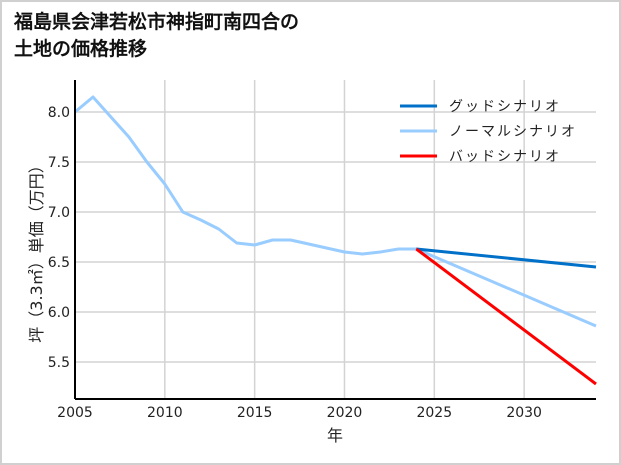  What do you see at coordinates (165, 413) in the screenshot?
I see `x-tick-label: 2010` at bounding box center [165, 413].